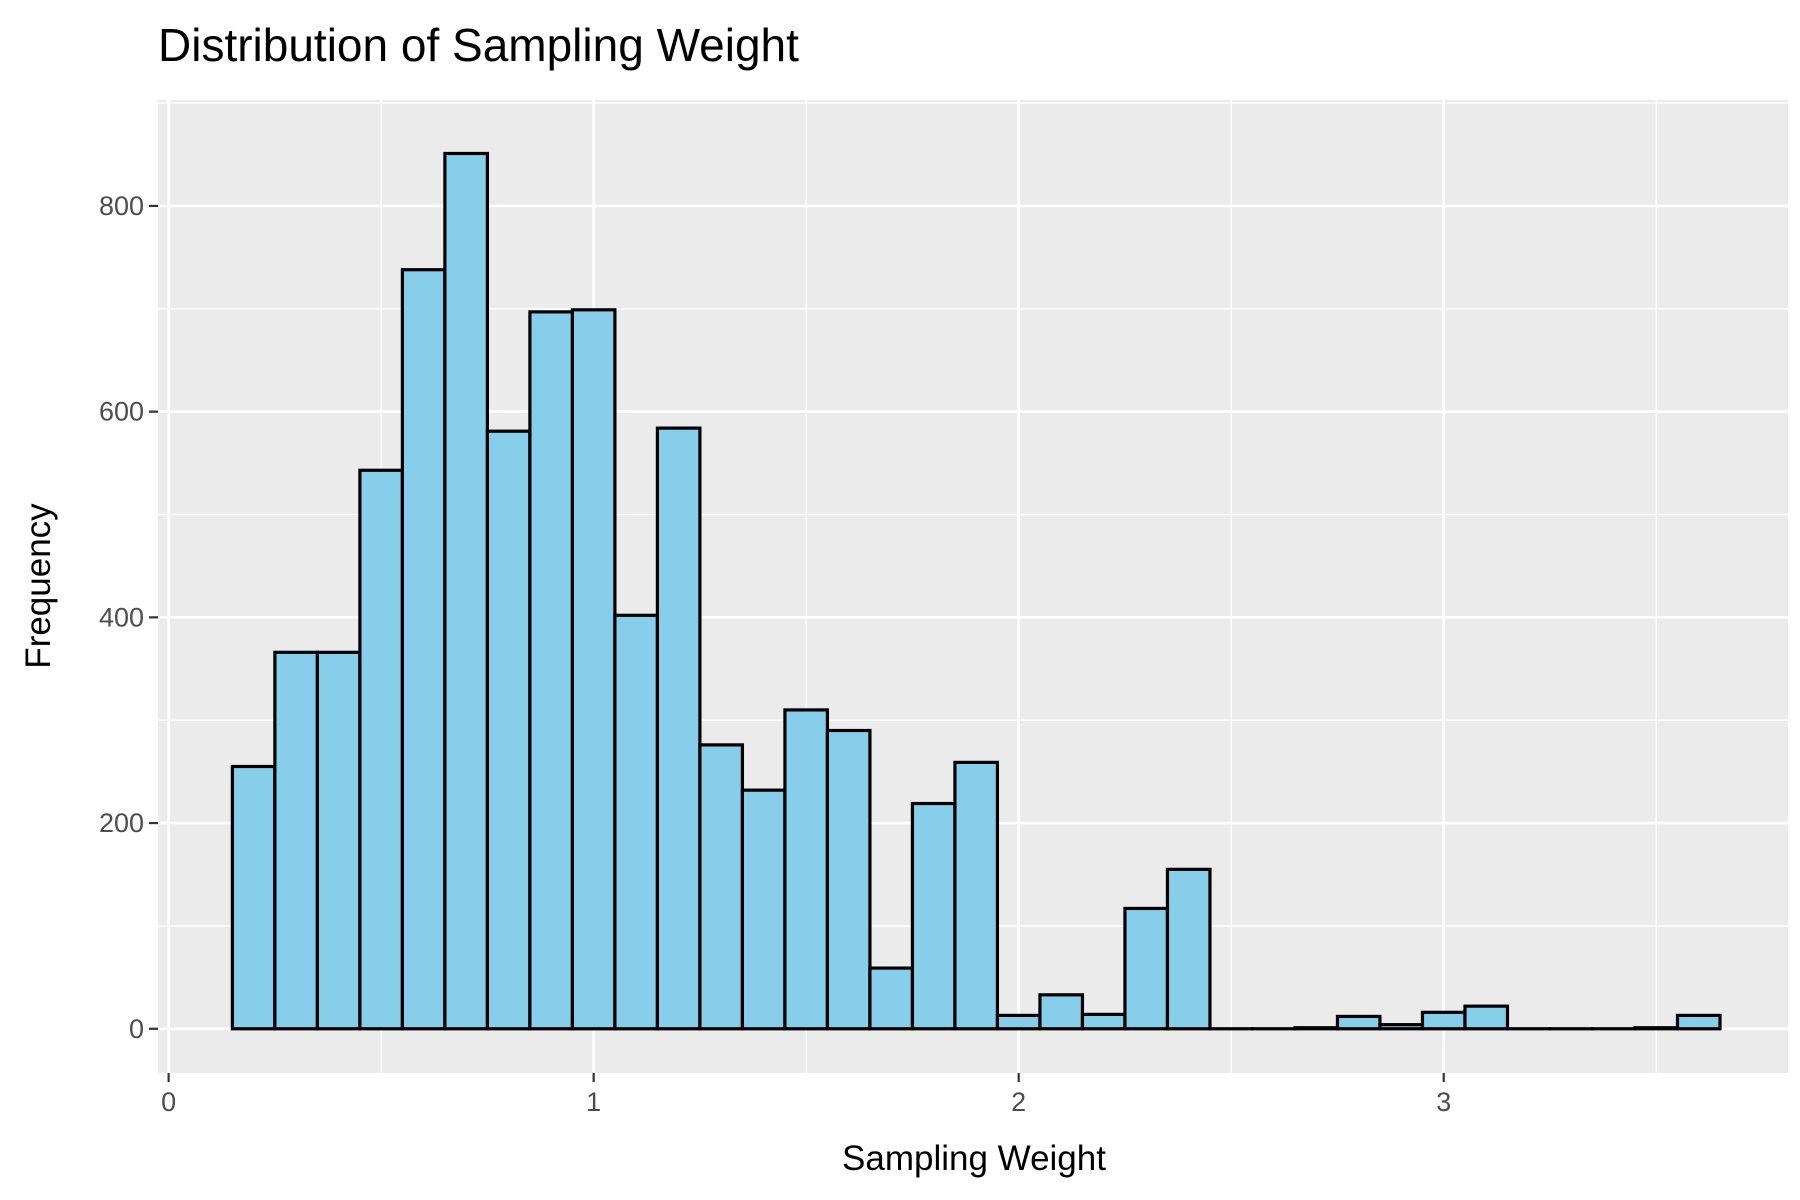 This screenshot has height=1200, width=1800. Describe the element at coordinates (136, 1029) in the screenshot. I see `y-tick-label: 0` at that location.